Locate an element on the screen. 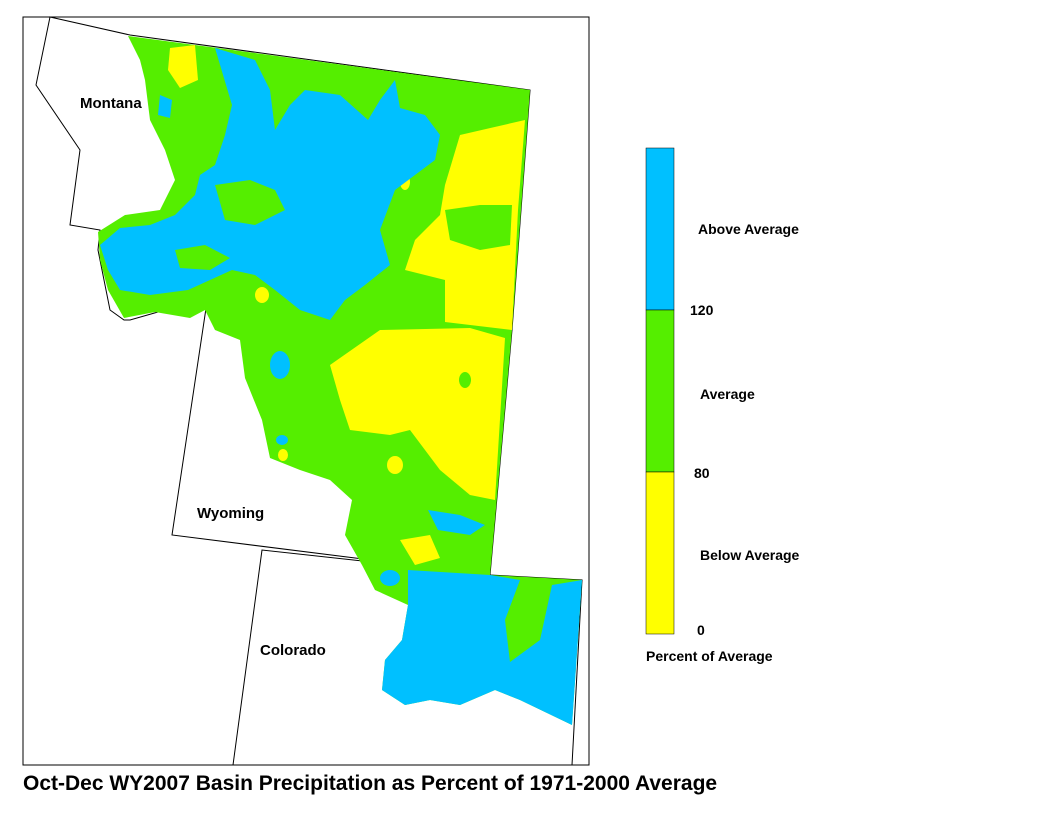  state-label-colorado: Colorado is located at coordinates (293, 650).